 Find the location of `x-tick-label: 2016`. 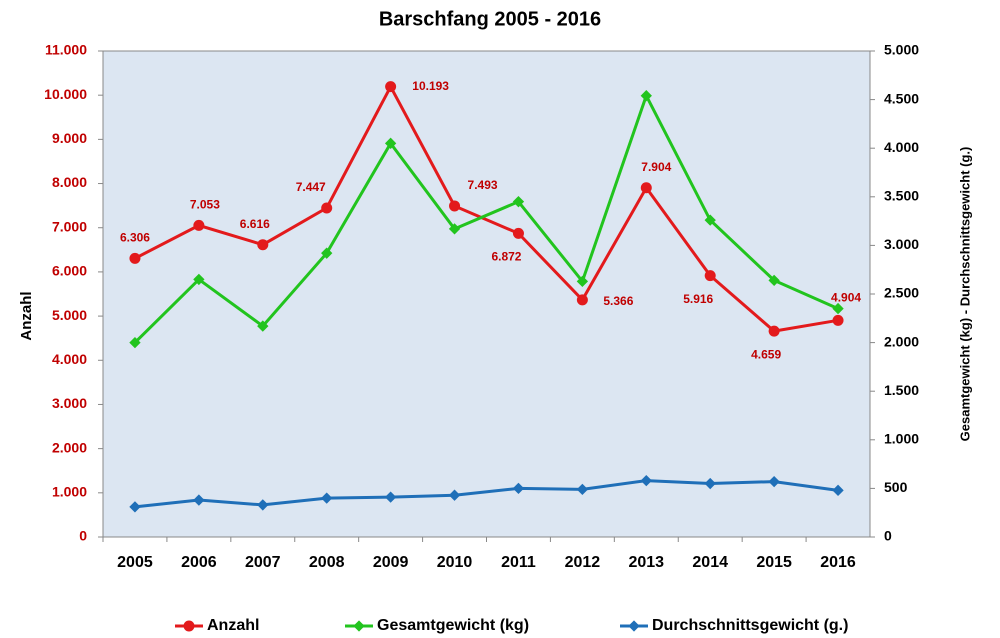

x-tick-label: 2016 is located at coordinates (838, 562).